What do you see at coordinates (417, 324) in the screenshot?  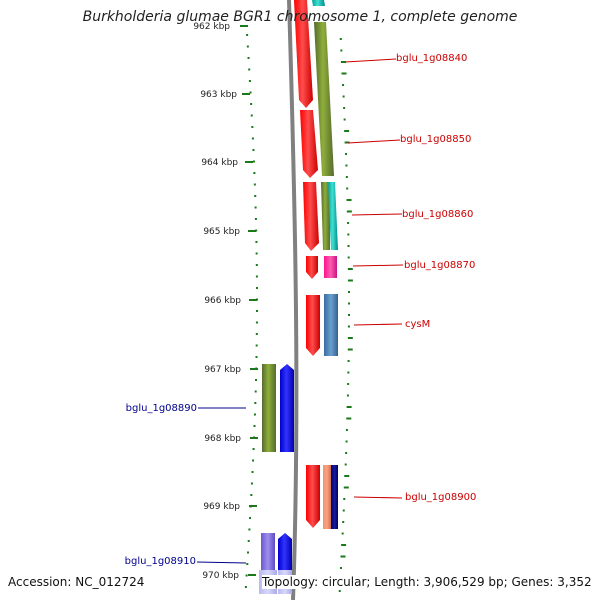 I see `gene-label-cysM: cysM` at bounding box center [417, 324].